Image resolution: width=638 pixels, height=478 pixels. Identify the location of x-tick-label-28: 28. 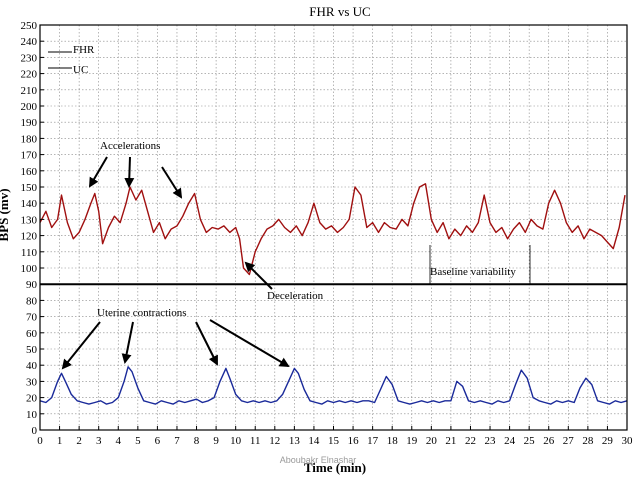
(588, 441).